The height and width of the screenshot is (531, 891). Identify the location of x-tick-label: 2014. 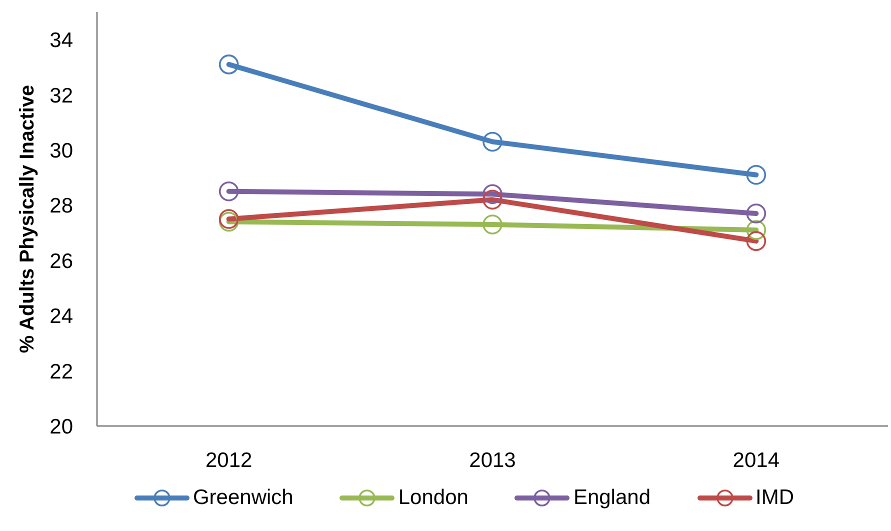
(756, 460).